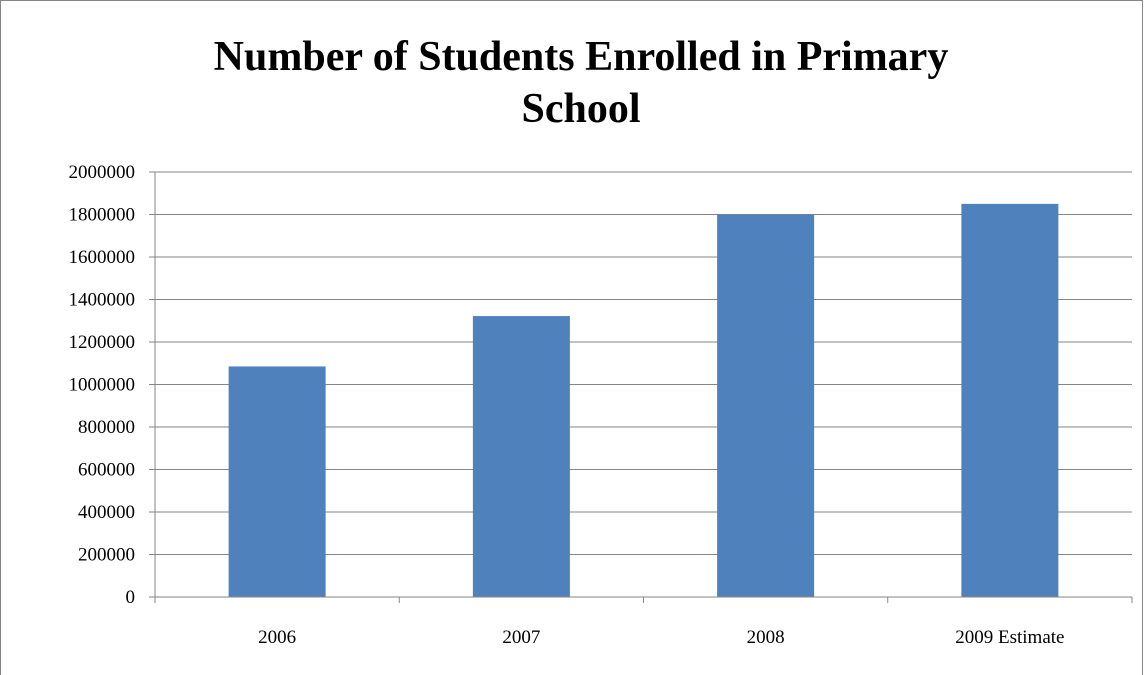 The image size is (1147, 675). What do you see at coordinates (277, 637) in the screenshot?
I see `x-tick-label: 2006` at bounding box center [277, 637].